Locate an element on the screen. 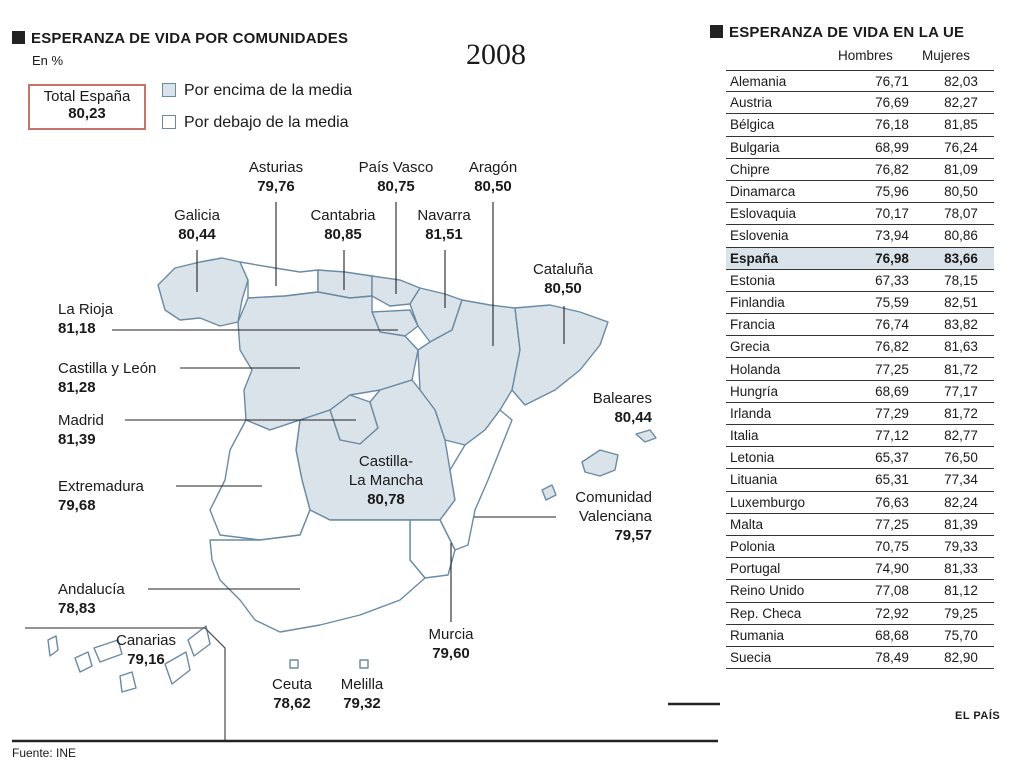  label-melilla: Melilla 79,32 is located at coordinates (362, 694).